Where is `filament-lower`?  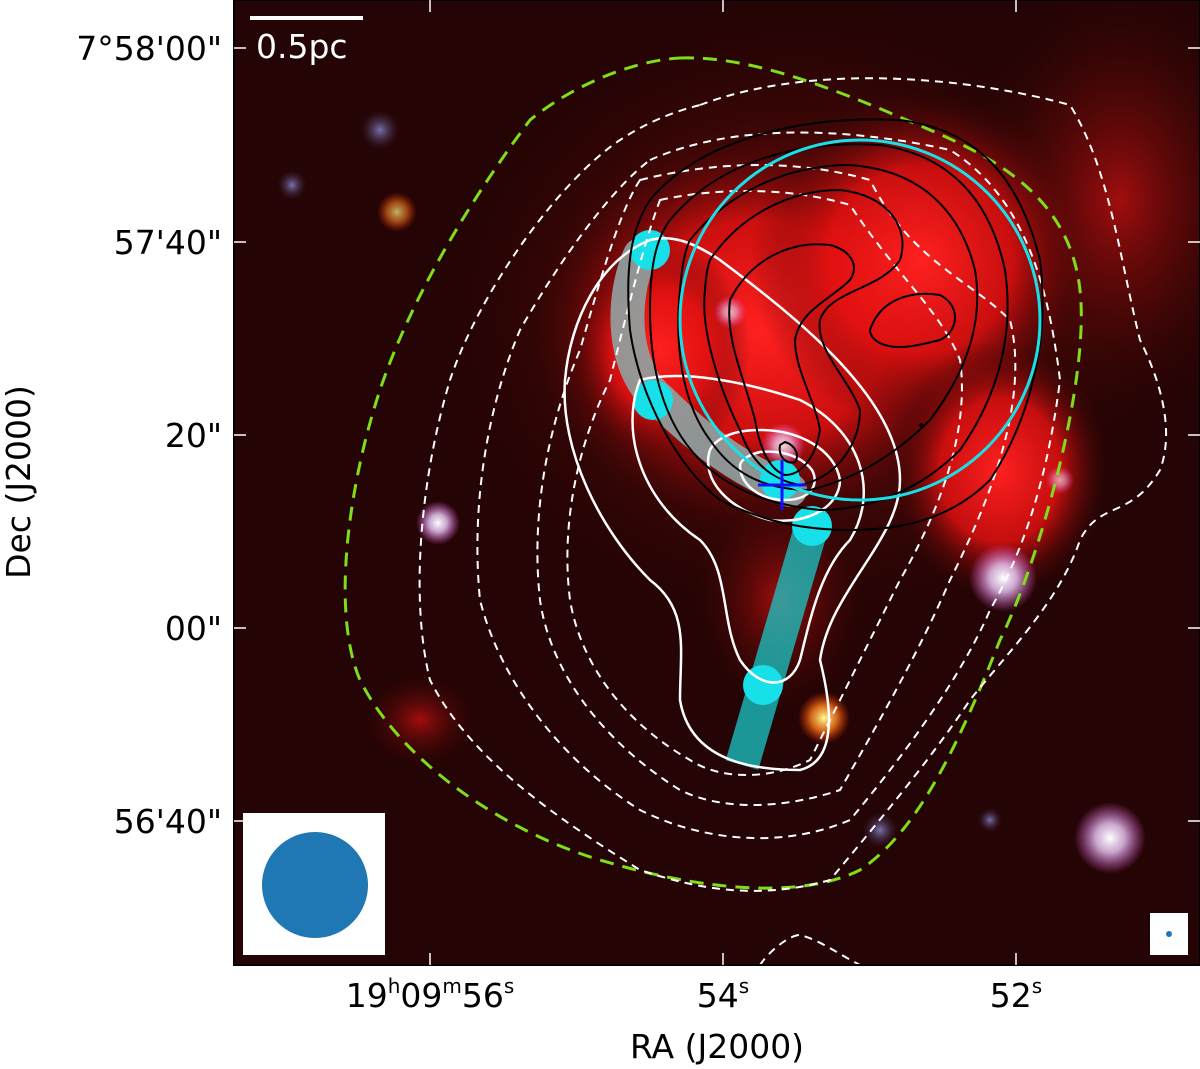
filament-lower is located at coordinates (777, 645).